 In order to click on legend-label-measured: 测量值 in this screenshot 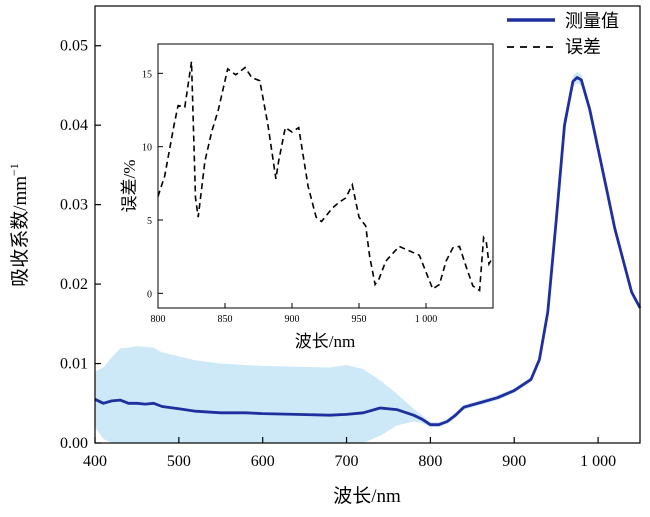, I will do `click(592, 21)`.